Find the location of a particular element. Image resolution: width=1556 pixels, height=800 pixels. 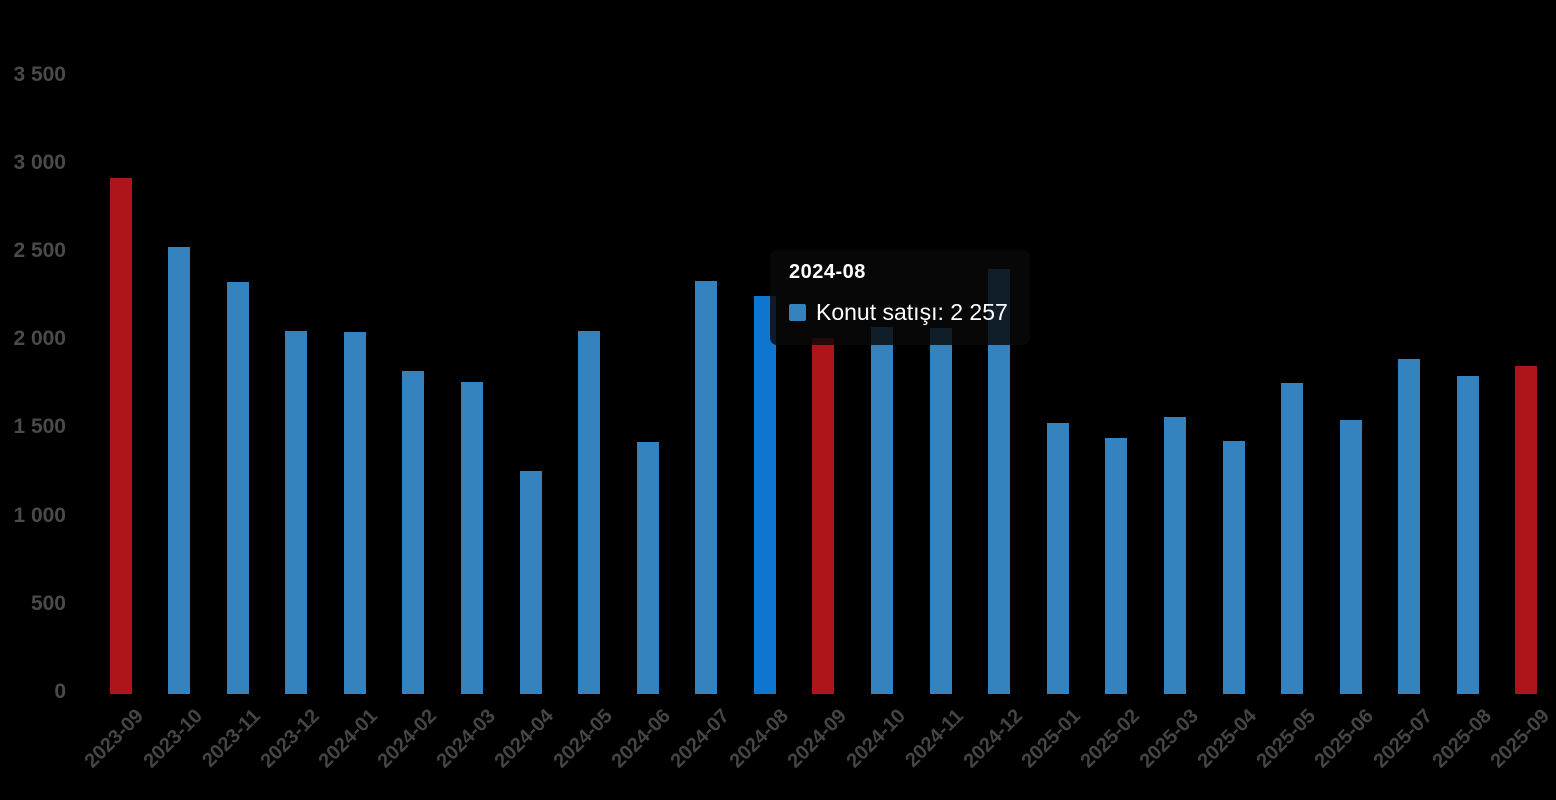

y-axis-label: 1 500 is located at coordinates (39, 427).